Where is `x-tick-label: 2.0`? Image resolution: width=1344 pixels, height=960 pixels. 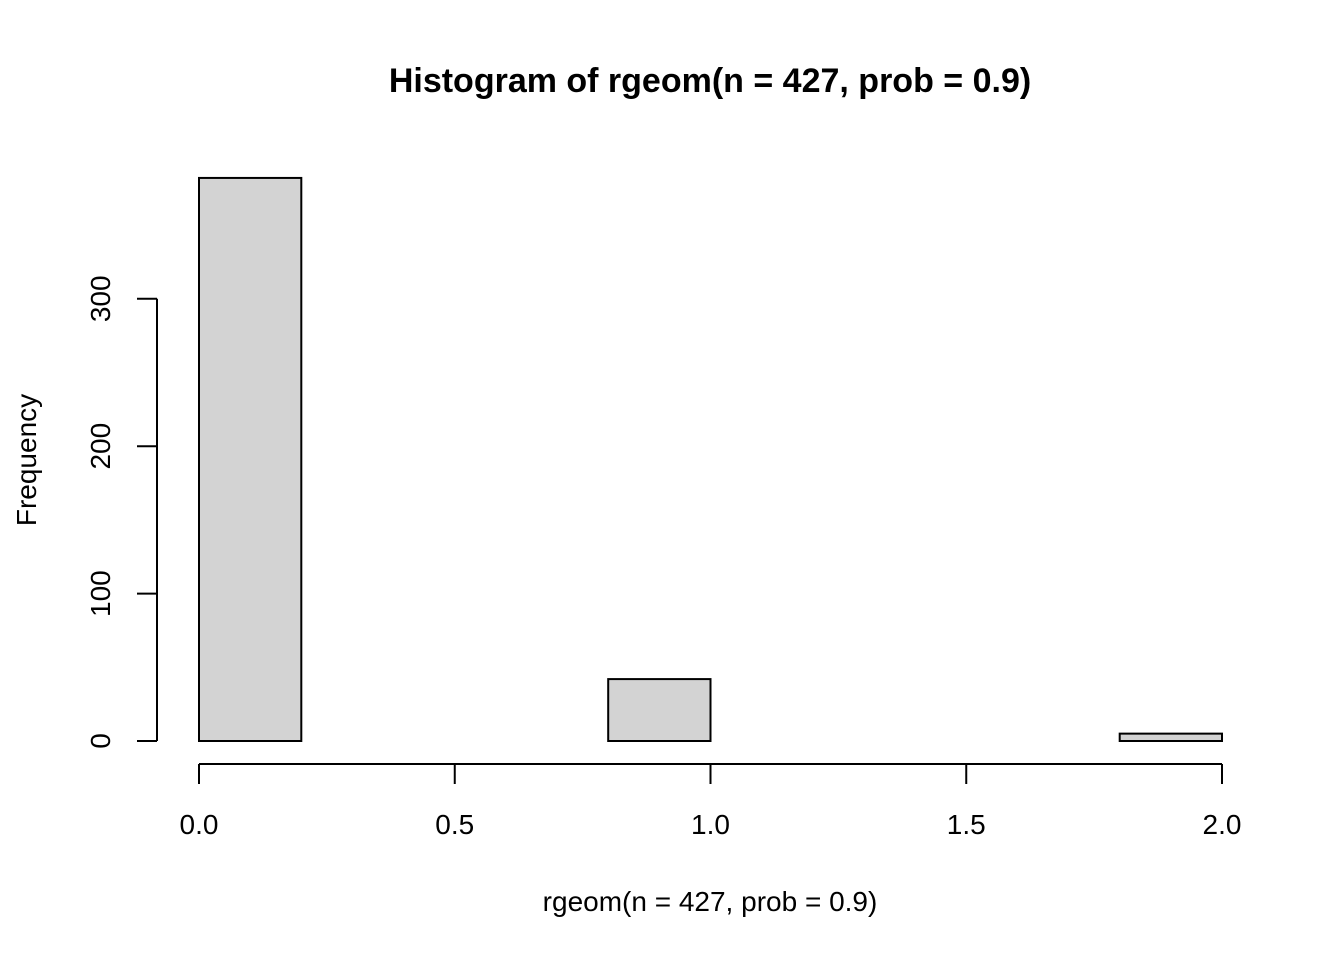
x-tick-label: 2.0 is located at coordinates (1222, 824).